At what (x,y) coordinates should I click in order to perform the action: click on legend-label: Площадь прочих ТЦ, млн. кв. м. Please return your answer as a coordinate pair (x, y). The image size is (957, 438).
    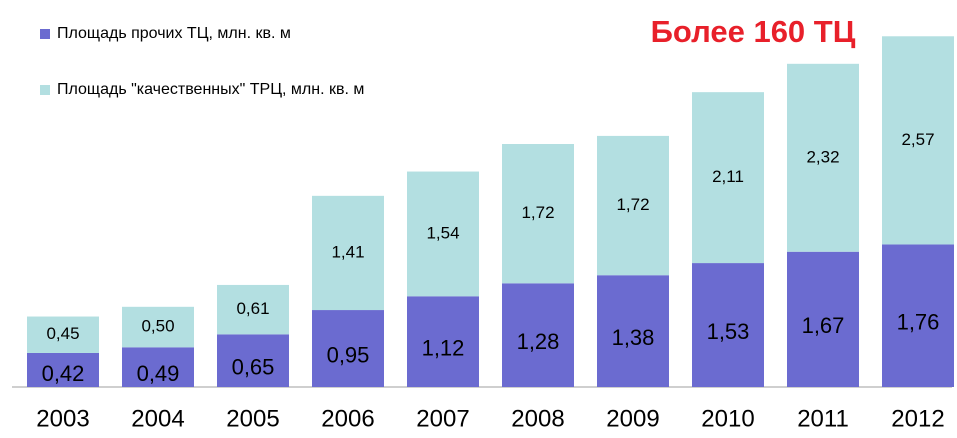
    Looking at the image, I should click on (174, 33).